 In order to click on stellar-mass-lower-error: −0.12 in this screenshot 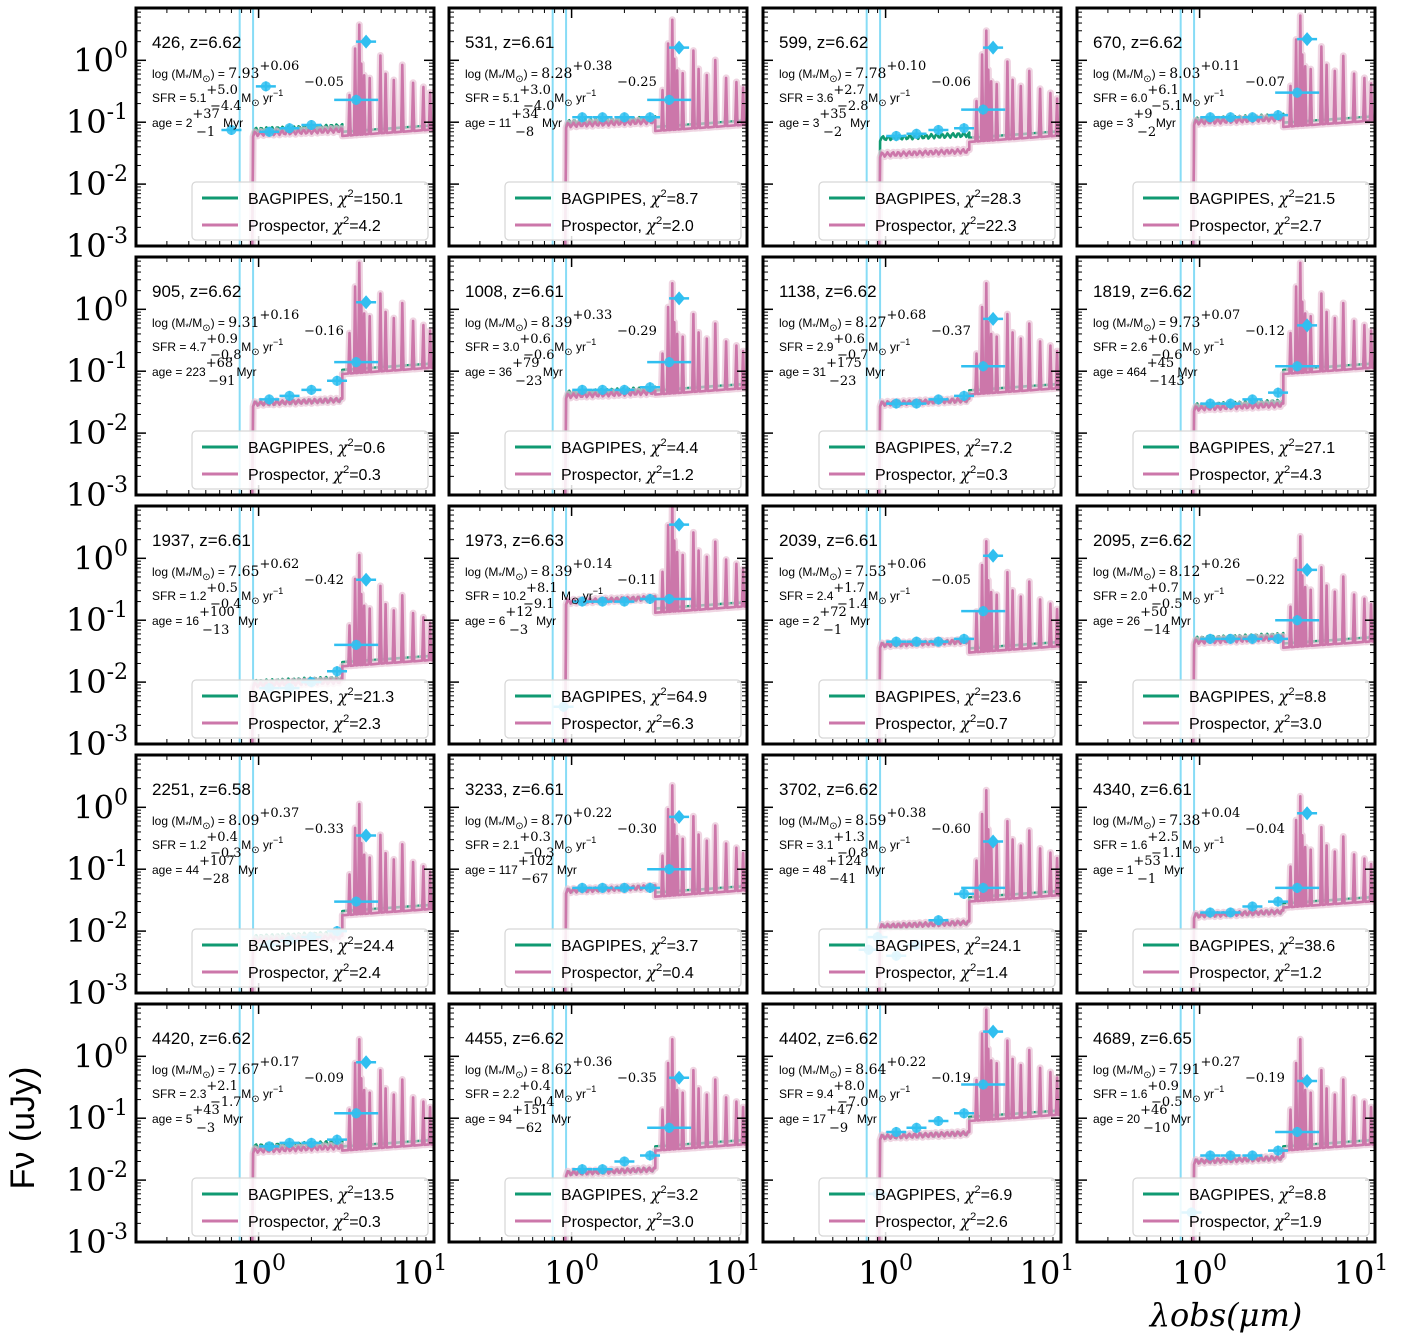, I will do `click(1265, 331)`.